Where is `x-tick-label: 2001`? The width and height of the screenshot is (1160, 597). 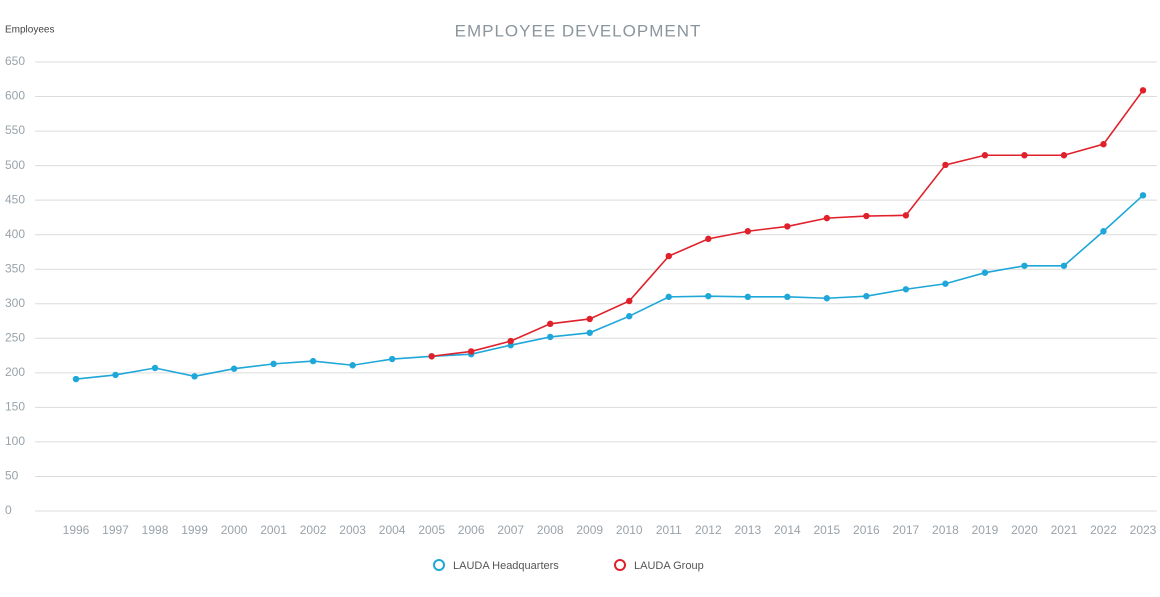
x-tick-label: 2001 is located at coordinates (273, 530).